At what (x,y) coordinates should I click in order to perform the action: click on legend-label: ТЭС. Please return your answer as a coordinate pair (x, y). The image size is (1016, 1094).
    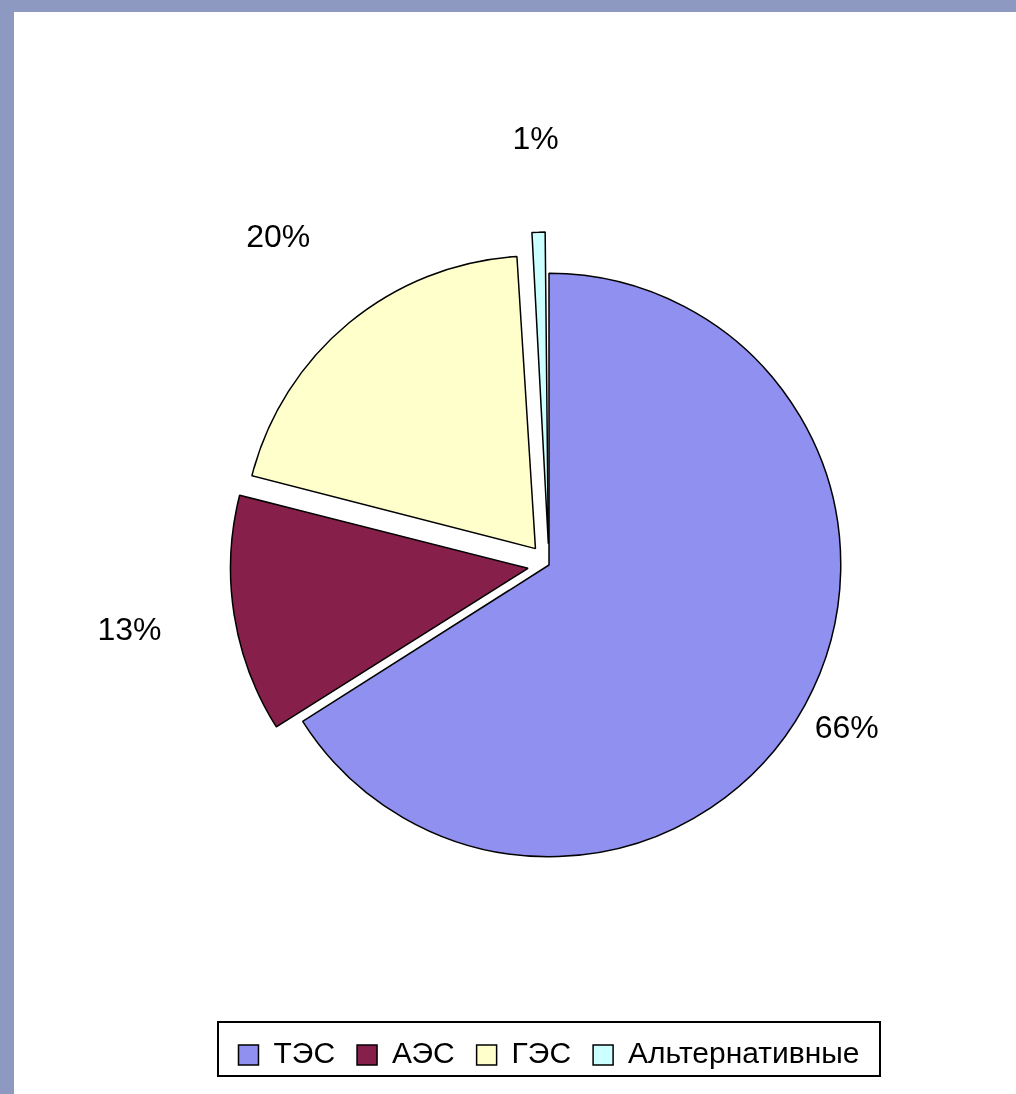
    Looking at the image, I should click on (304, 1053).